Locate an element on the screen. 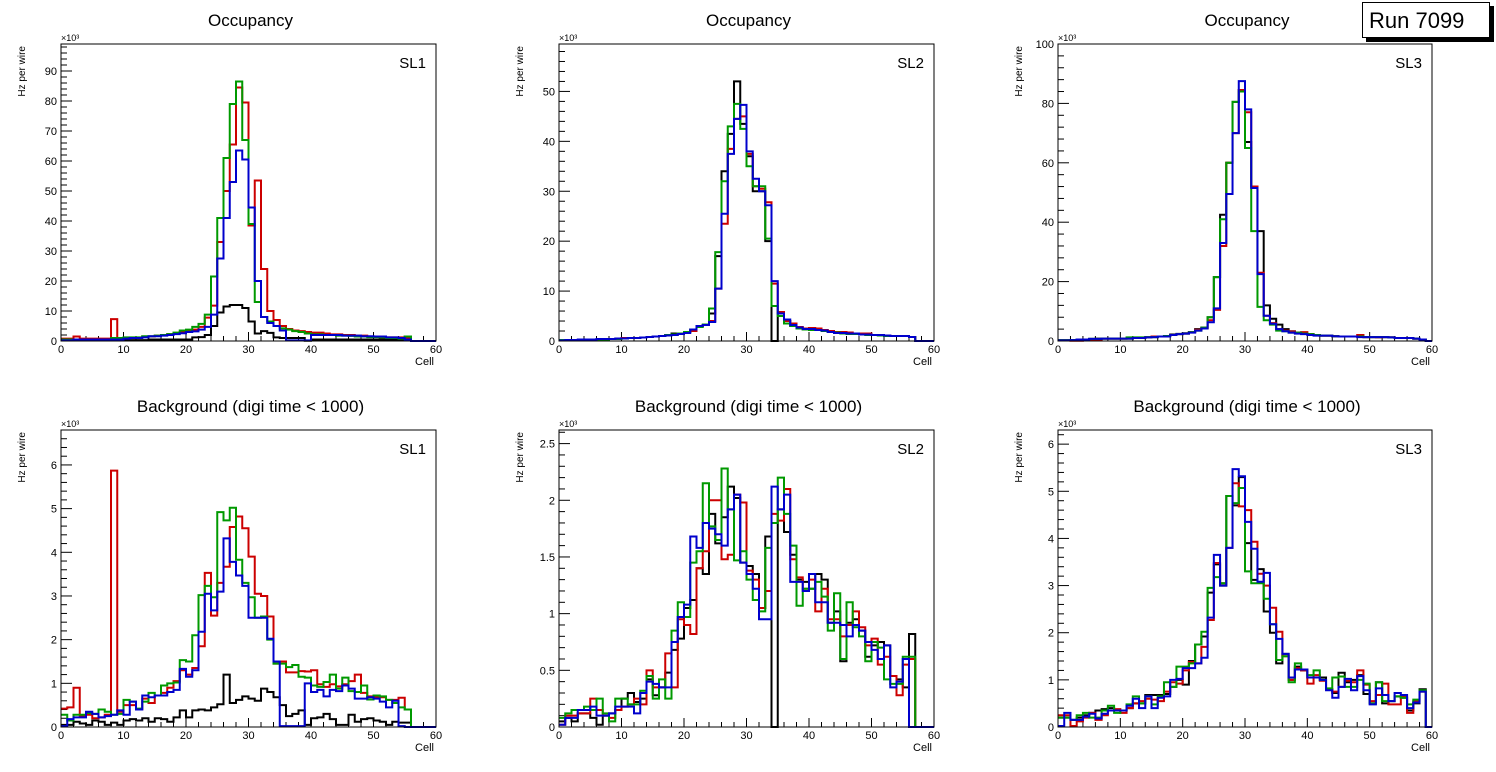 This screenshot has width=1496, height=772. y-tick-label: 2.5 is located at coordinates (547, 445).